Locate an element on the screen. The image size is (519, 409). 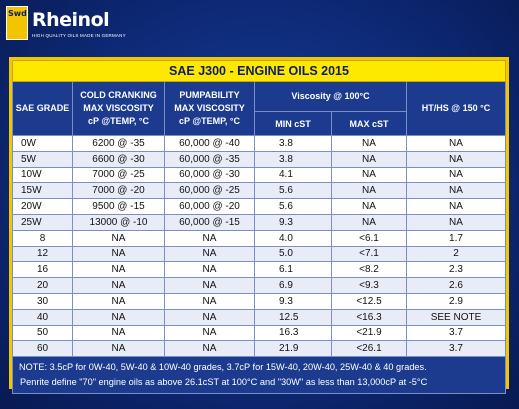
brand-tagline: HIGH QUALITY OILS MADE IN GERMANY is located at coordinates (79, 35).